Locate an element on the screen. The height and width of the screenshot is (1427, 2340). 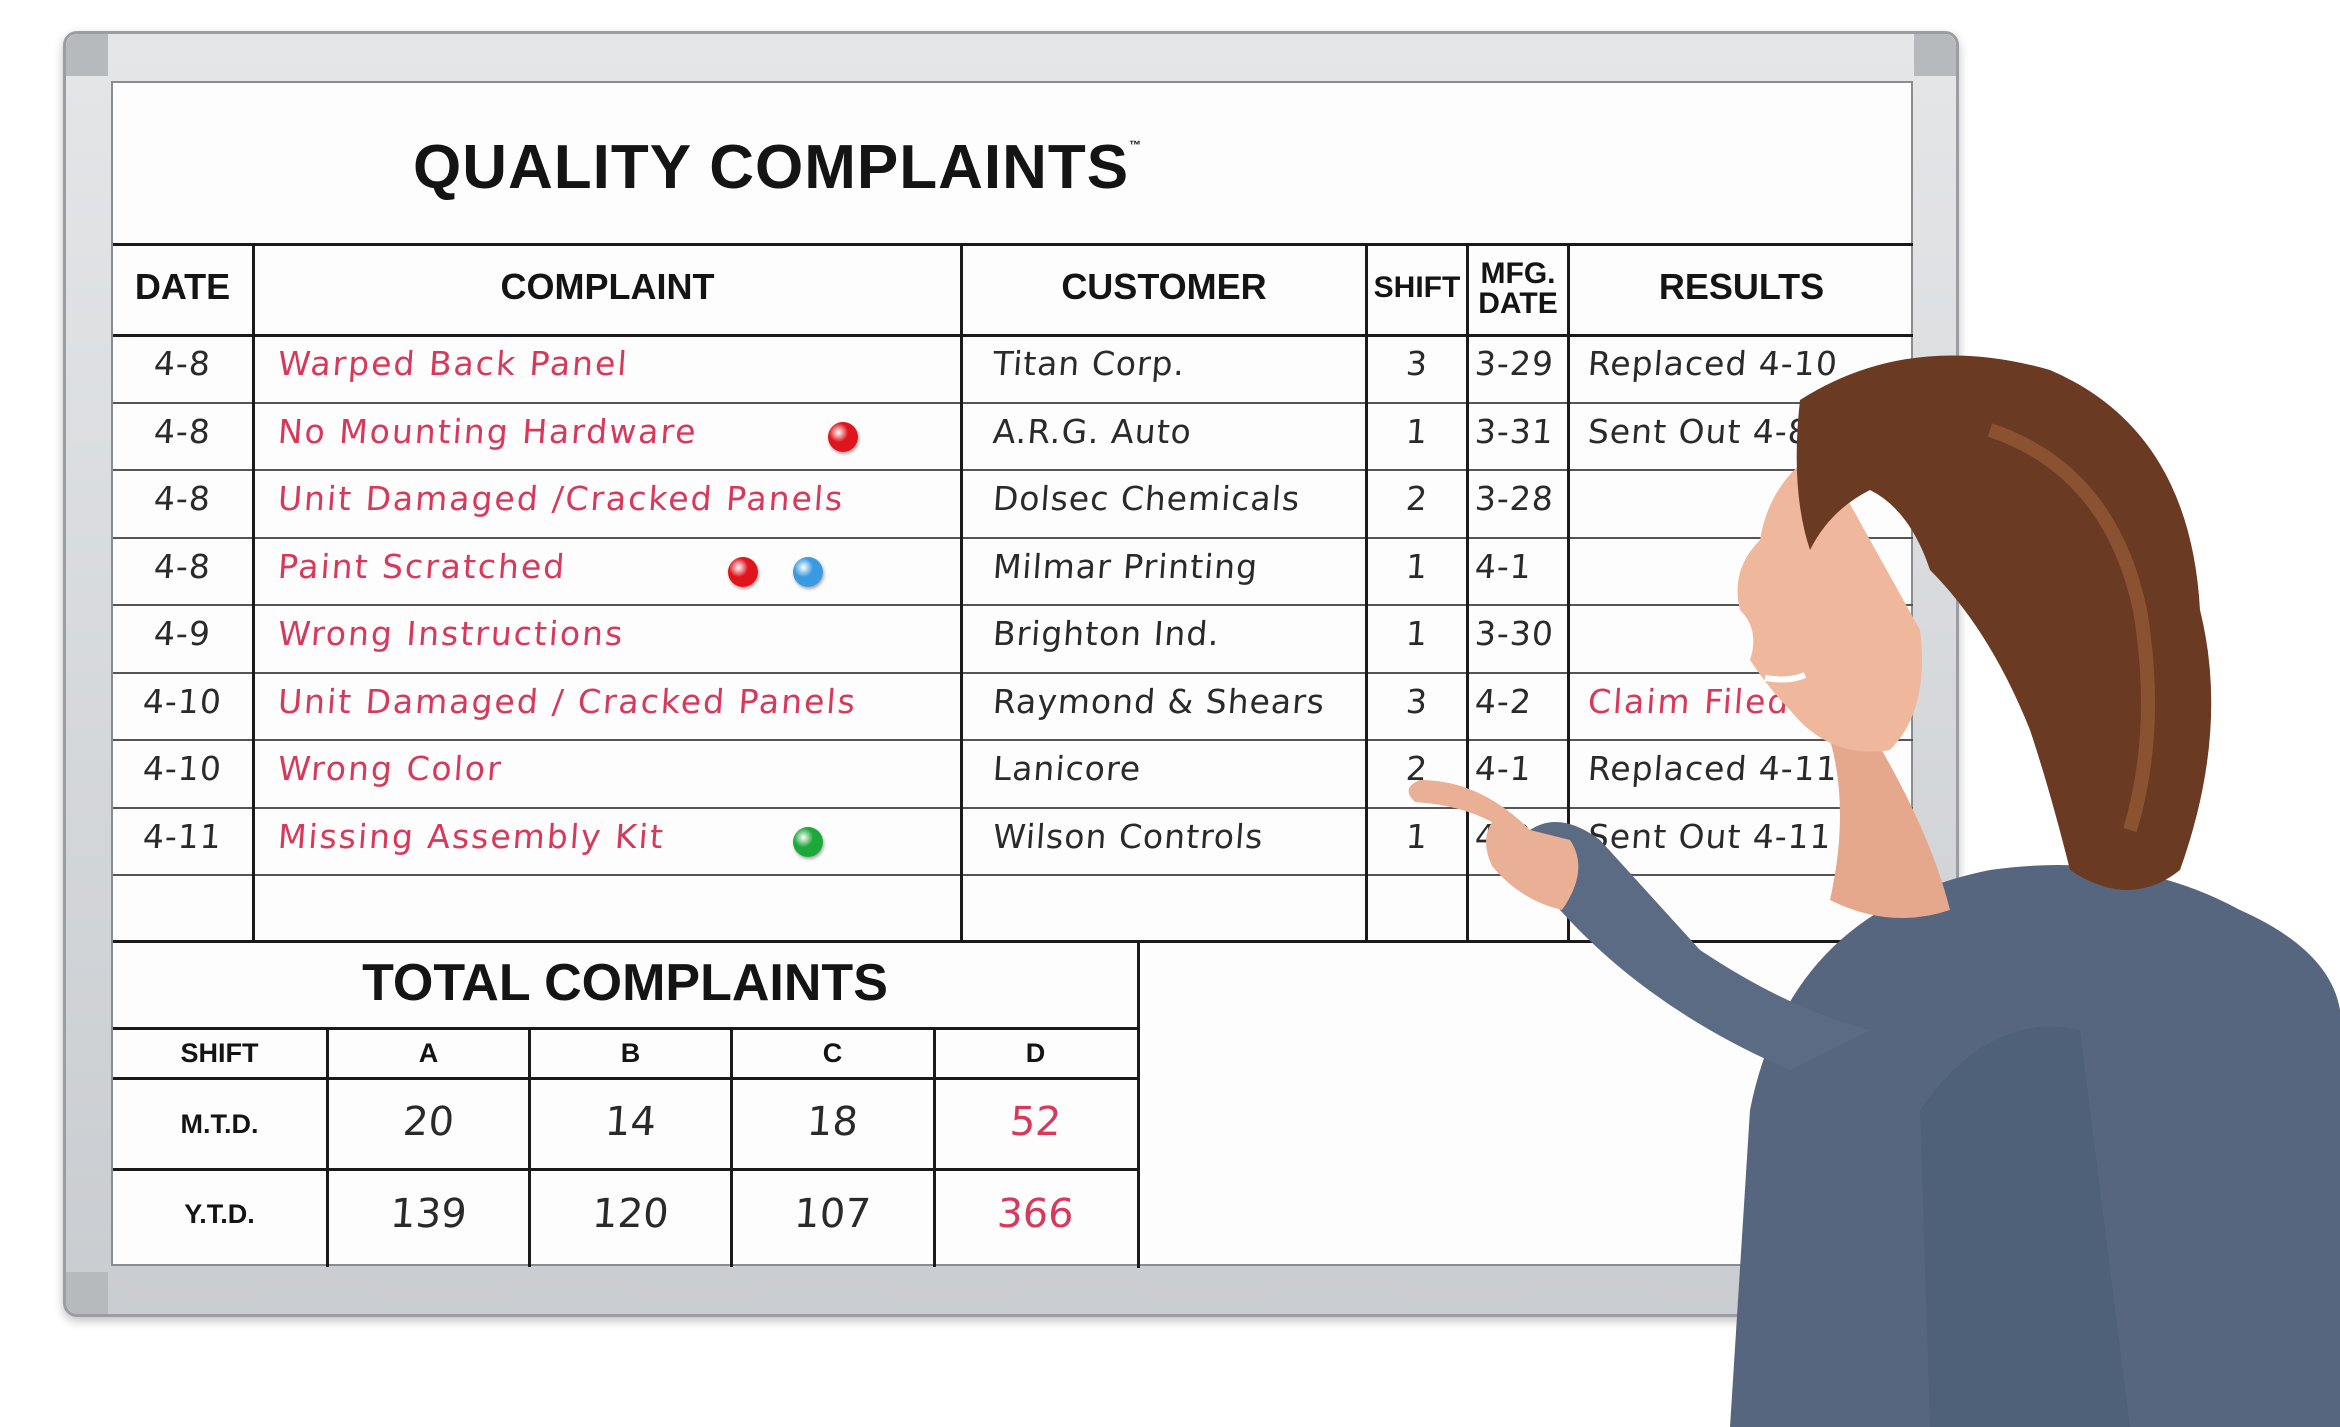
cell-date: 4-9 is located at coordinates (182, 633).